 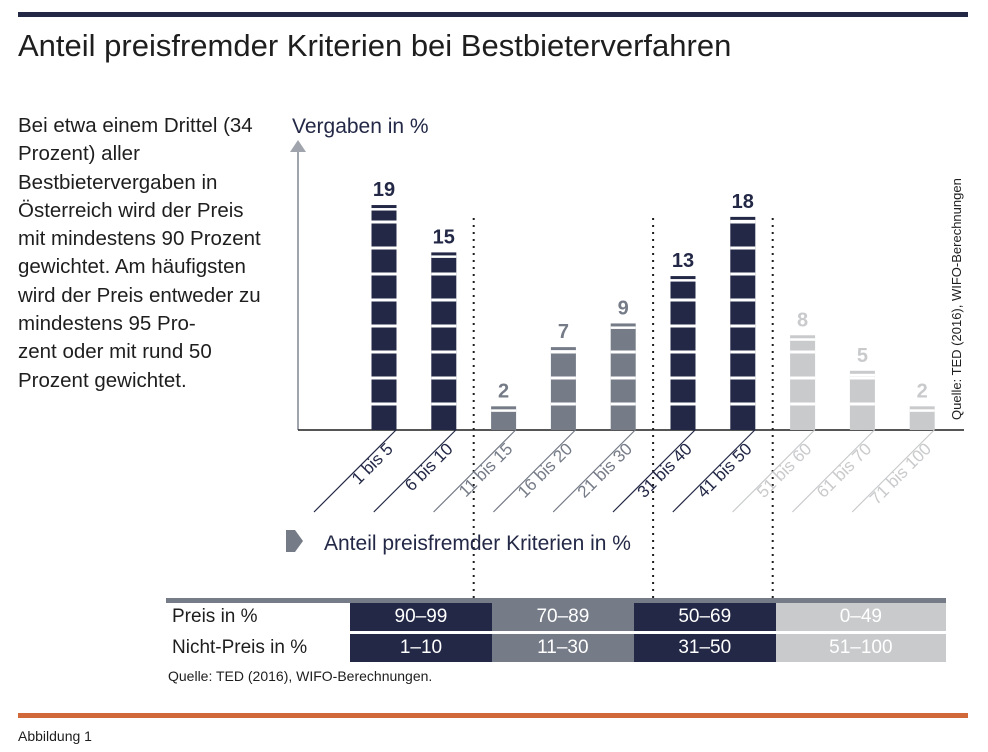 I want to click on legend-row-preis: Preis in % 90–99 70–89 50–69 0–49, so click(x=556, y=617).